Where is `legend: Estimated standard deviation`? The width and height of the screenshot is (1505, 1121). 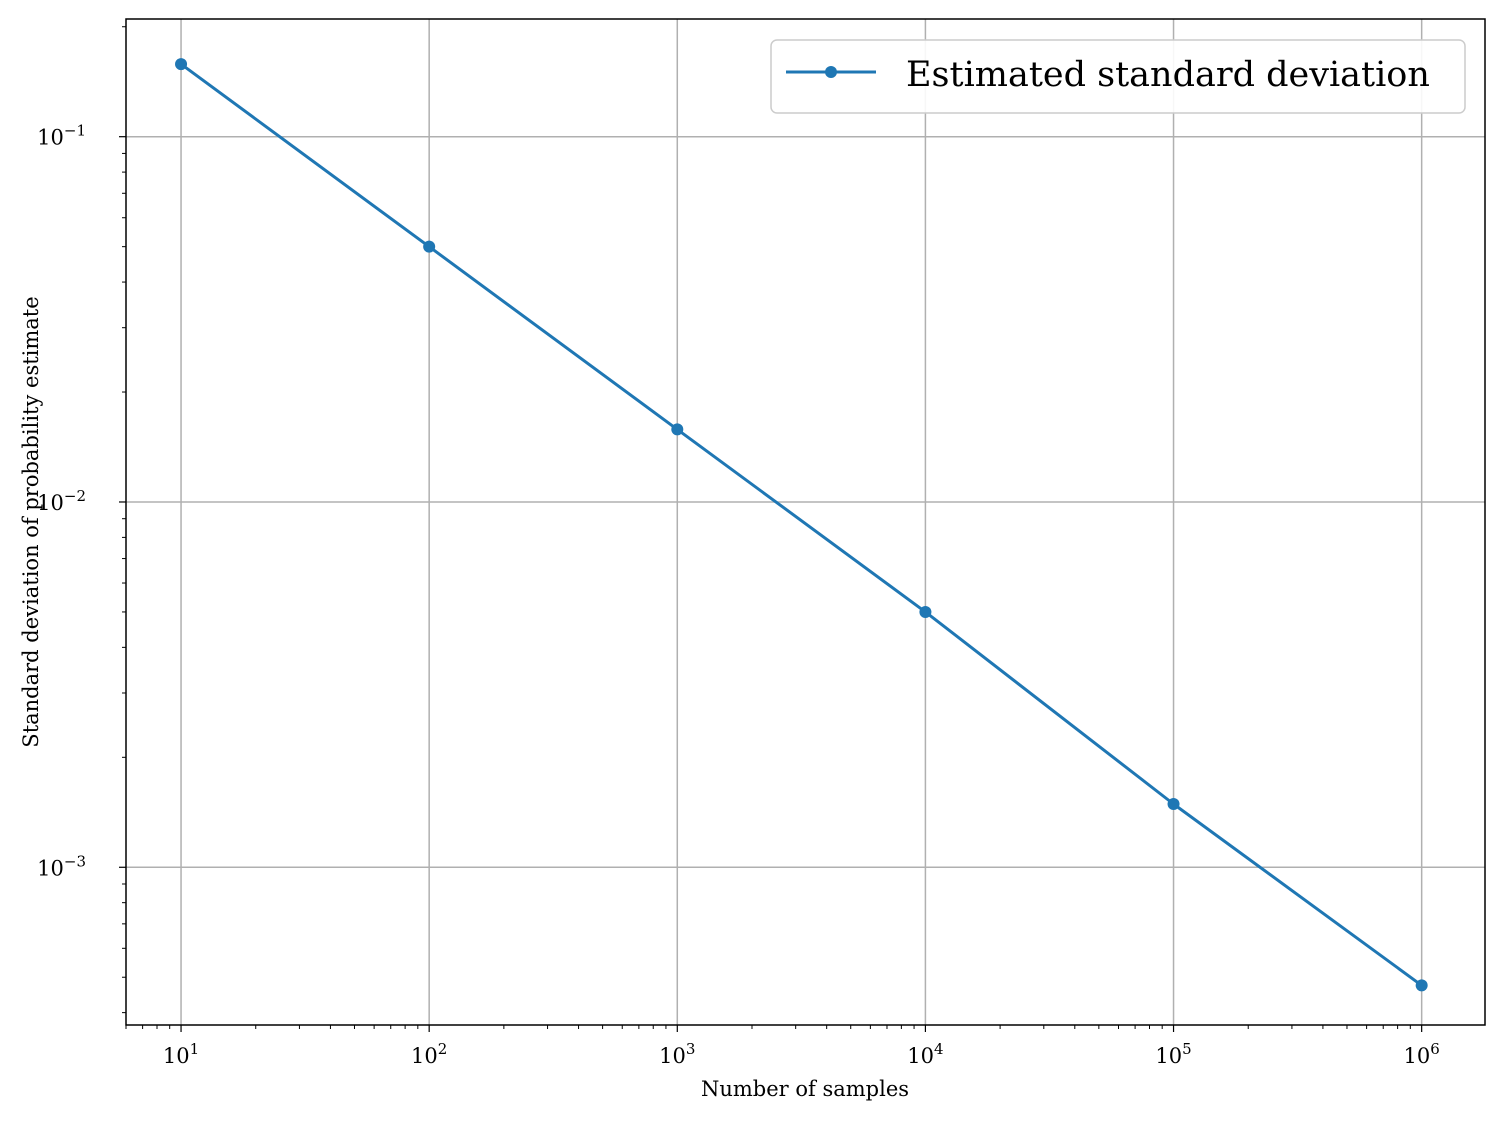
legend: Estimated standard deviation is located at coordinates (1118, 76).